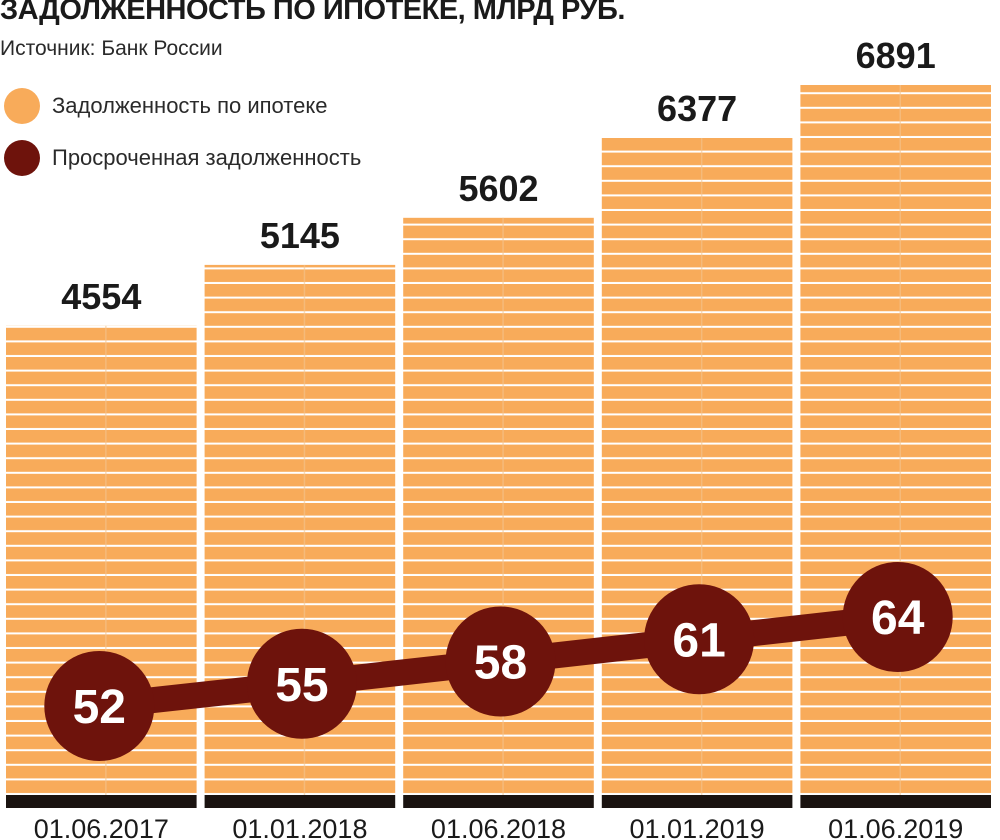  What do you see at coordinates (299, 827) in the screenshot?
I see `x-tick-label-2: 01.01.2018` at bounding box center [299, 827].